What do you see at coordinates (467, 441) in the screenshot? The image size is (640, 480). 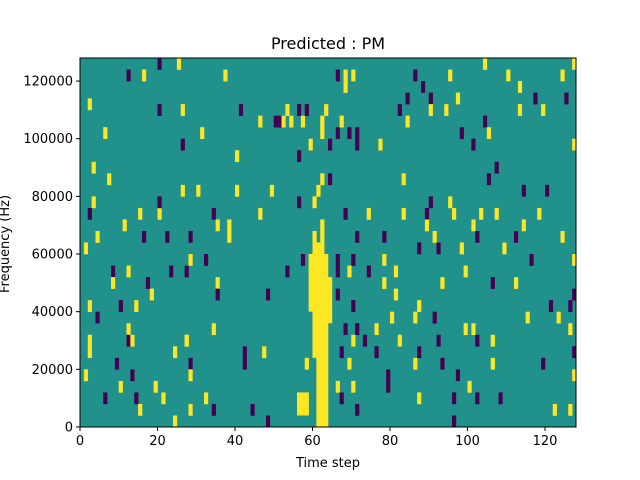 I see `x-tick-label: 100` at bounding box center [467, 441].